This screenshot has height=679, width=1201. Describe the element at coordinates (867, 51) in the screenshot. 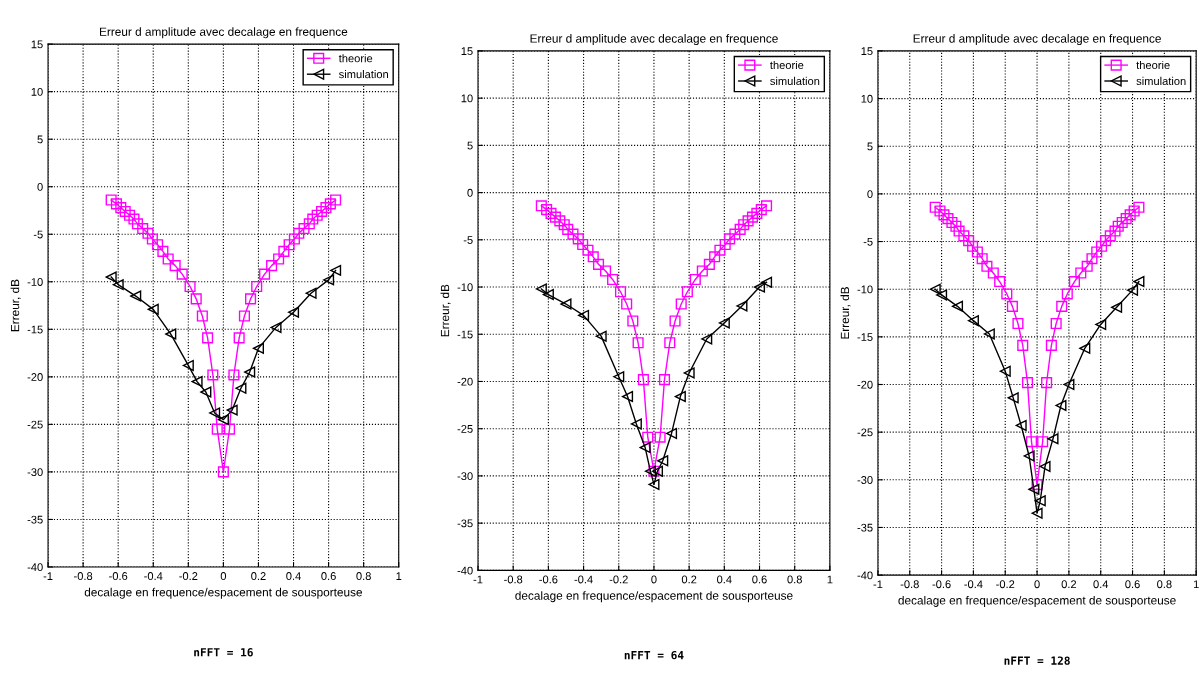

I see `y-tick-label: 15` at that location.